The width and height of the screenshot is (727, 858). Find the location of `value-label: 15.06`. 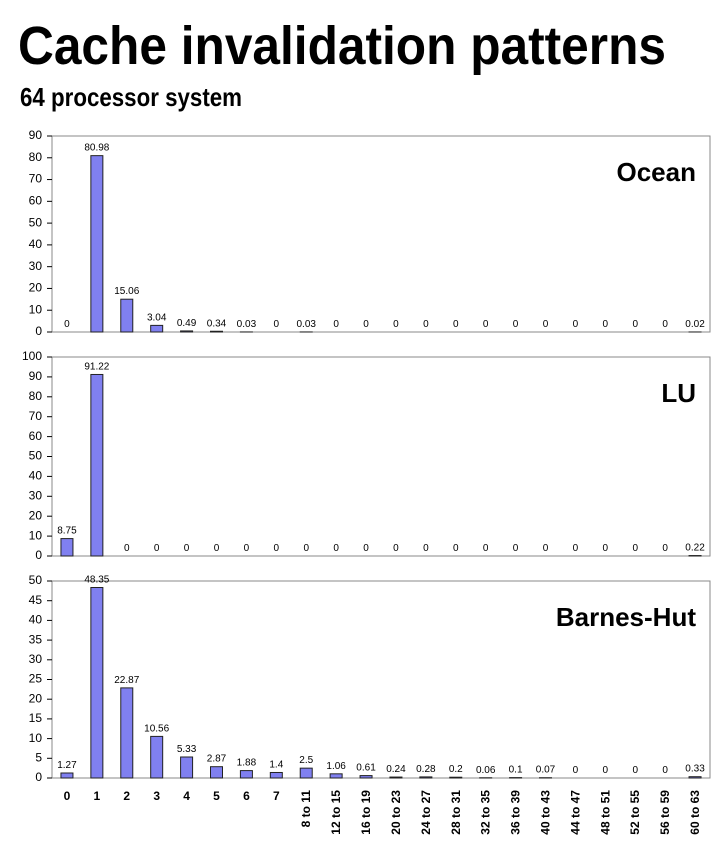

value-label: 15.06 is located at coordinates (126, 291).